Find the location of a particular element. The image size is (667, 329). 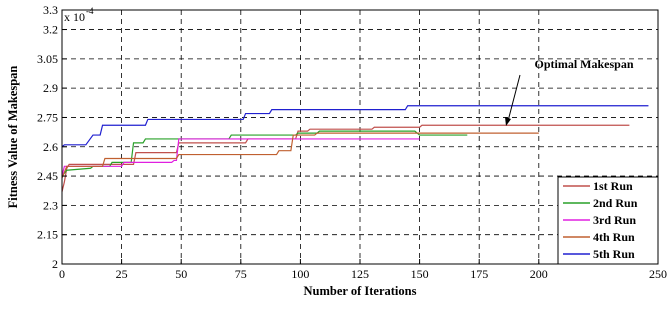

legend-label: 1st Run is located at coordinates (613, 186).